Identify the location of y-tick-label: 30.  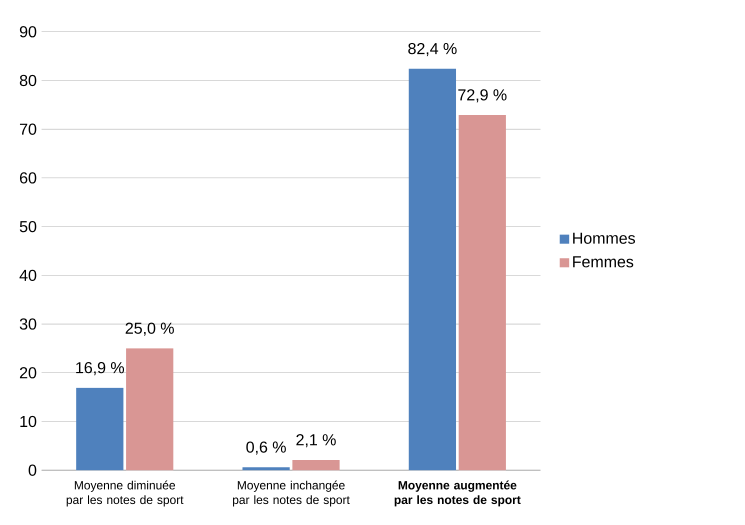
(28, 324).